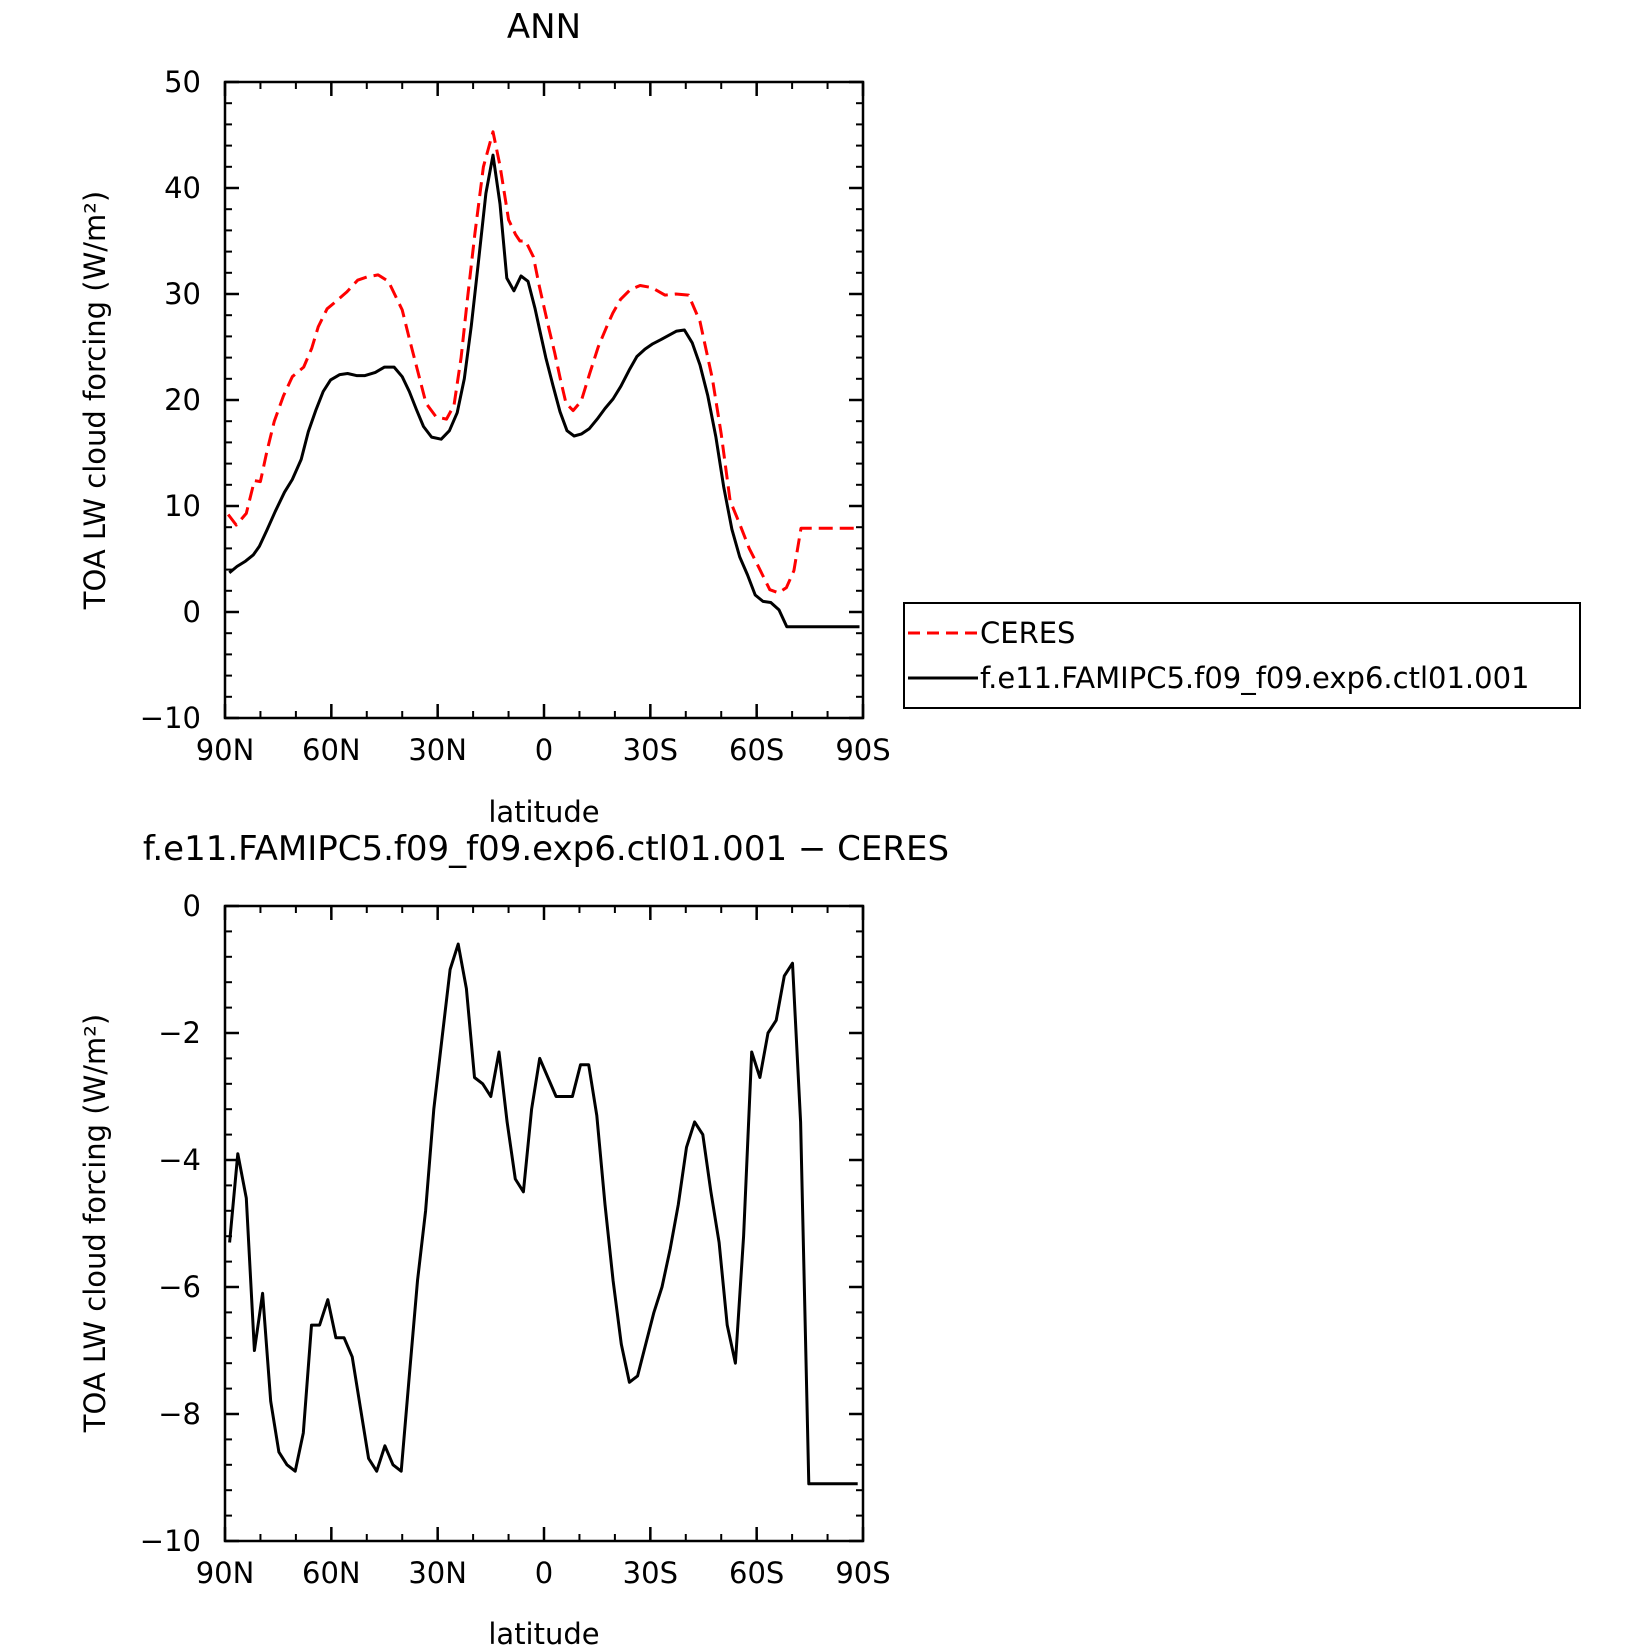 This screenshot has width=1649, height=1647. Describe the element at coordinates (182, 188) in the screenshot. I see `y-tick-label: 40` at that location.